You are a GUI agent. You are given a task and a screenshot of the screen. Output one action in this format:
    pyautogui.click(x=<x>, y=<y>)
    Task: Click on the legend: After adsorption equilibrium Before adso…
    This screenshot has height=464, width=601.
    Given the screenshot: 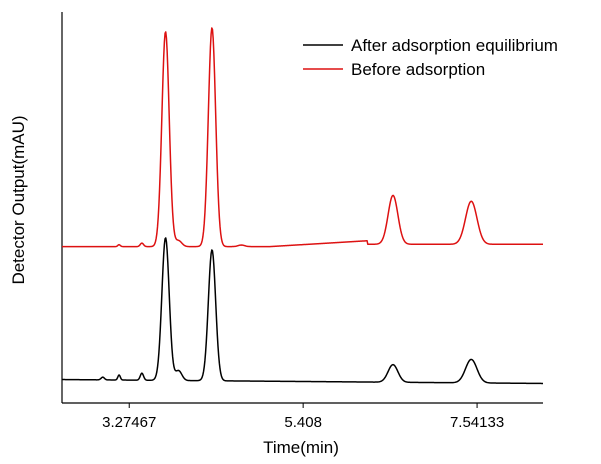 What is the action you would take?
    pyautogui.click(x=430, y=57)
    